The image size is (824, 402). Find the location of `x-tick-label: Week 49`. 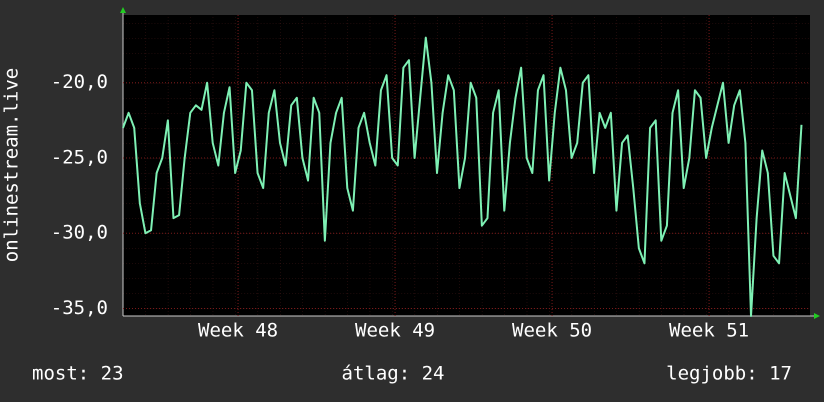

x-tick-label: Week 49 is located at coordinates (395, 331).